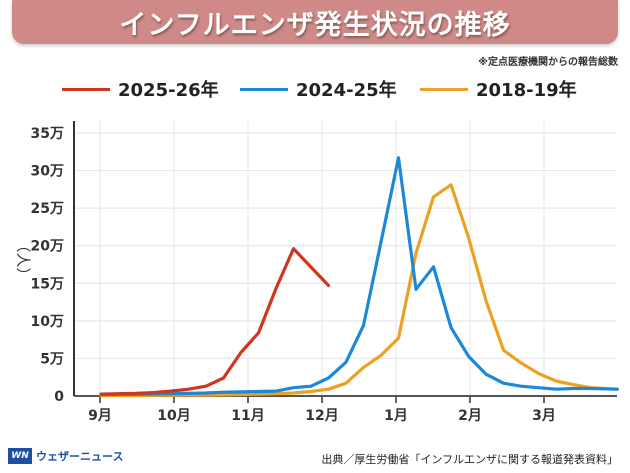 The width and height of the screenshot is (630, 473). Describe the element at coordinates (47, 322) in the screenshot. I see `y-tick-label: 10万` at that location.